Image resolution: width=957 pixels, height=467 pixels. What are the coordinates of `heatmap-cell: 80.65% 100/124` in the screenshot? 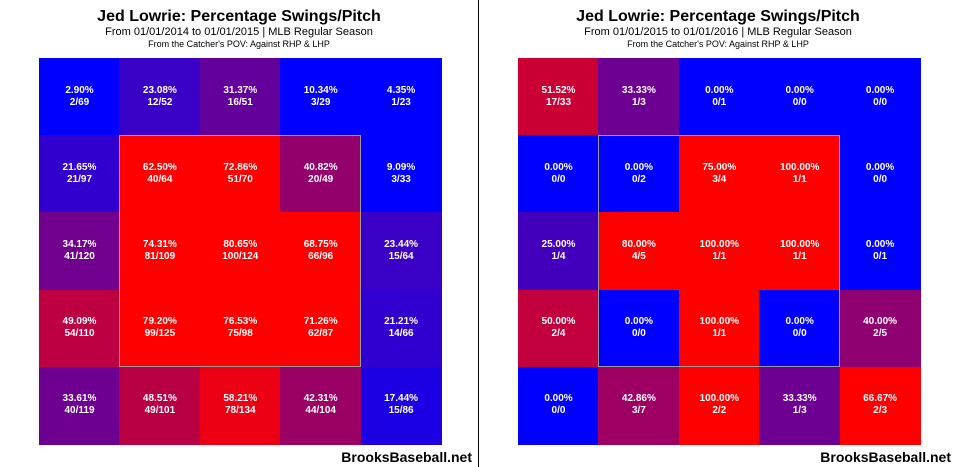 It's located at (240, 251).